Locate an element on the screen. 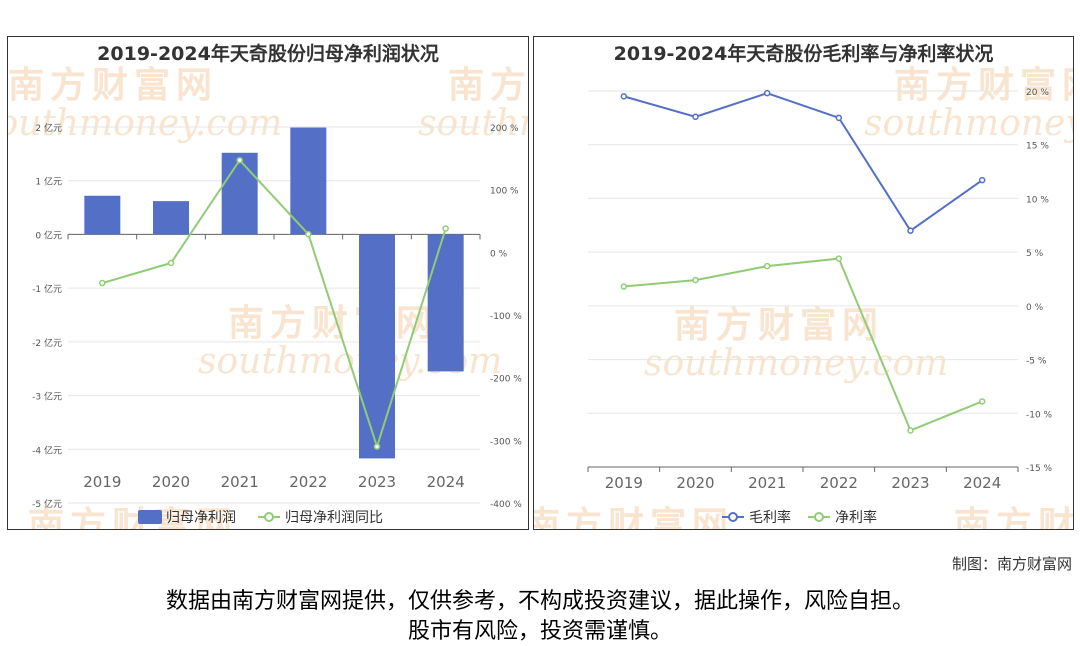  bar-2024 is located at coordinates (445, 303).